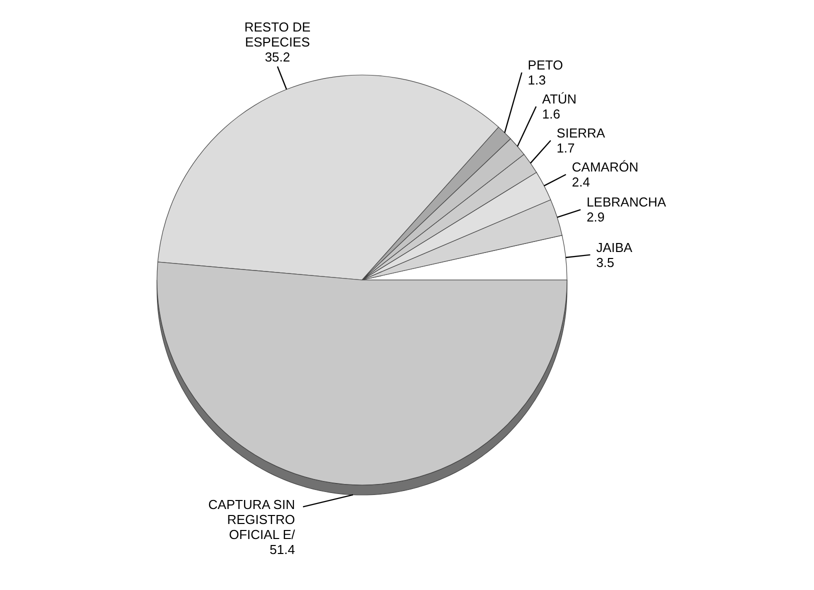 The width and height of the screenshot is (814, 590). Describe the element at coordinates (537, 80) in the screenshot. I see `data-label: 1.3` at that location.